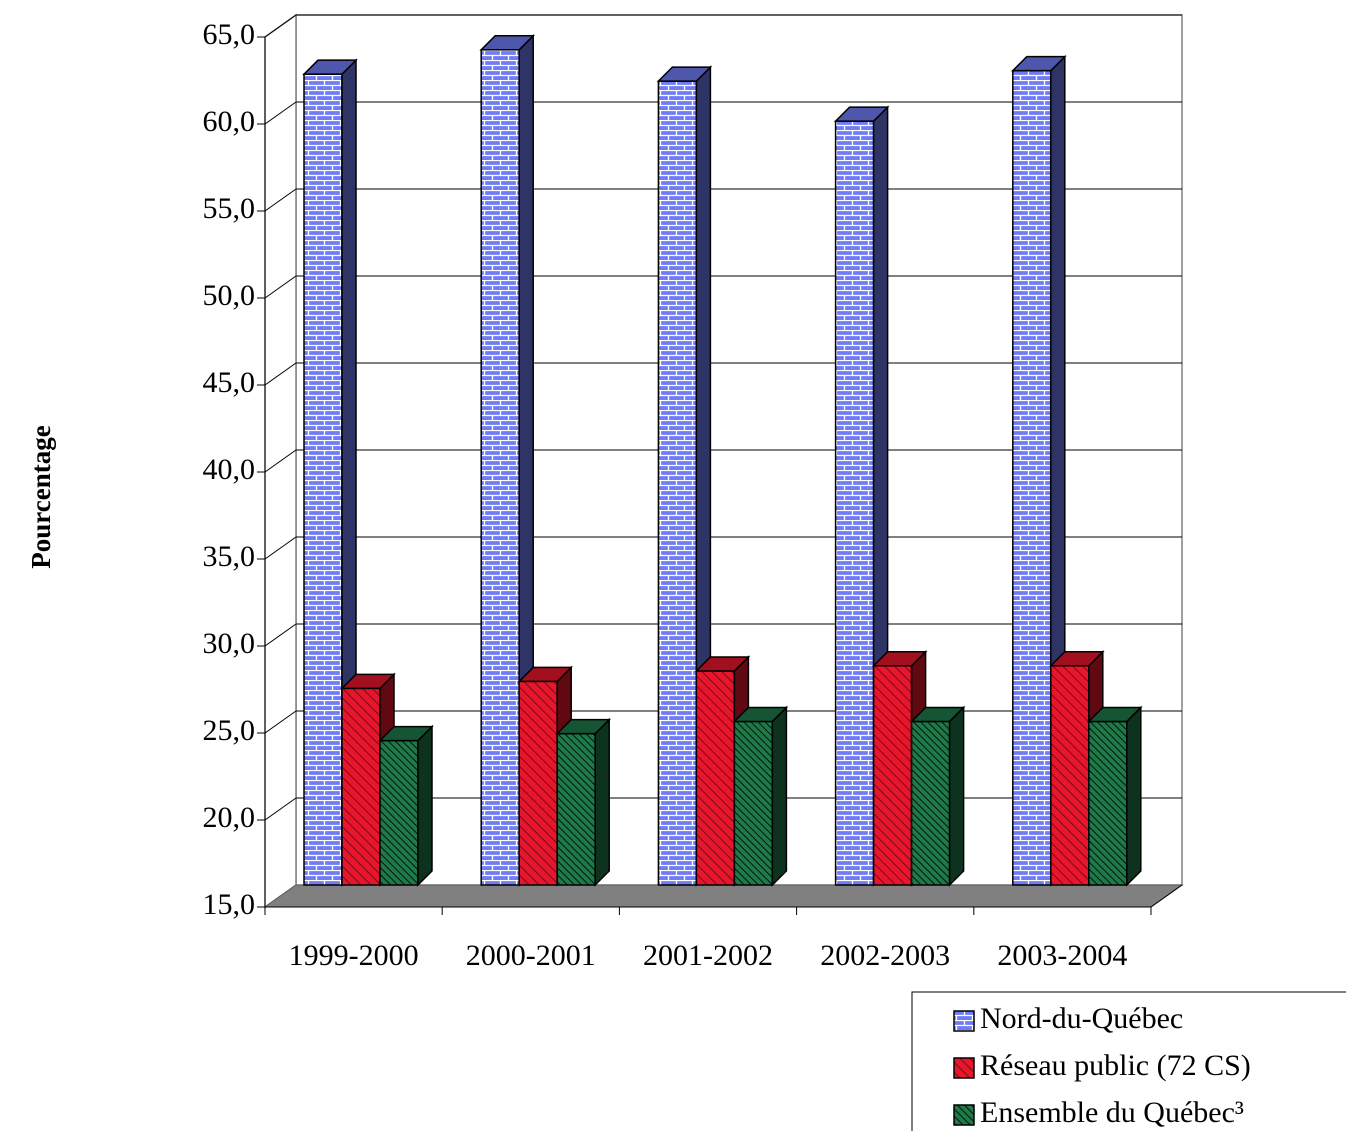 The width and height of the screenshot is (1346, 1131). What do you see at coordinates (229, 382) in the screenshot?
I see `y-tick-label: 45,0` at bounding box center [229, 382].